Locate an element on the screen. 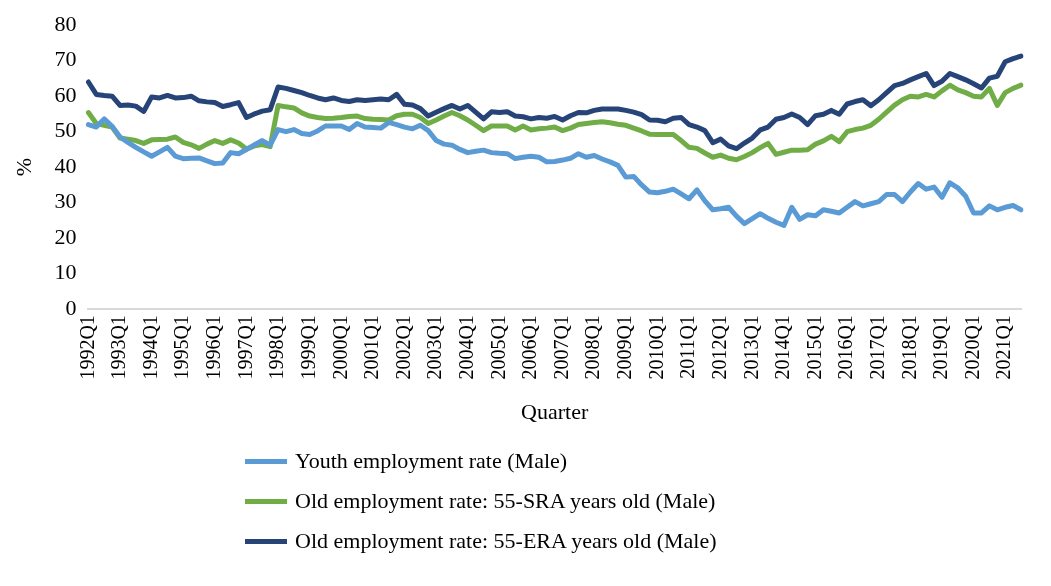  x-tick-label: 2003Q1 is located at coordinates (434, 347).